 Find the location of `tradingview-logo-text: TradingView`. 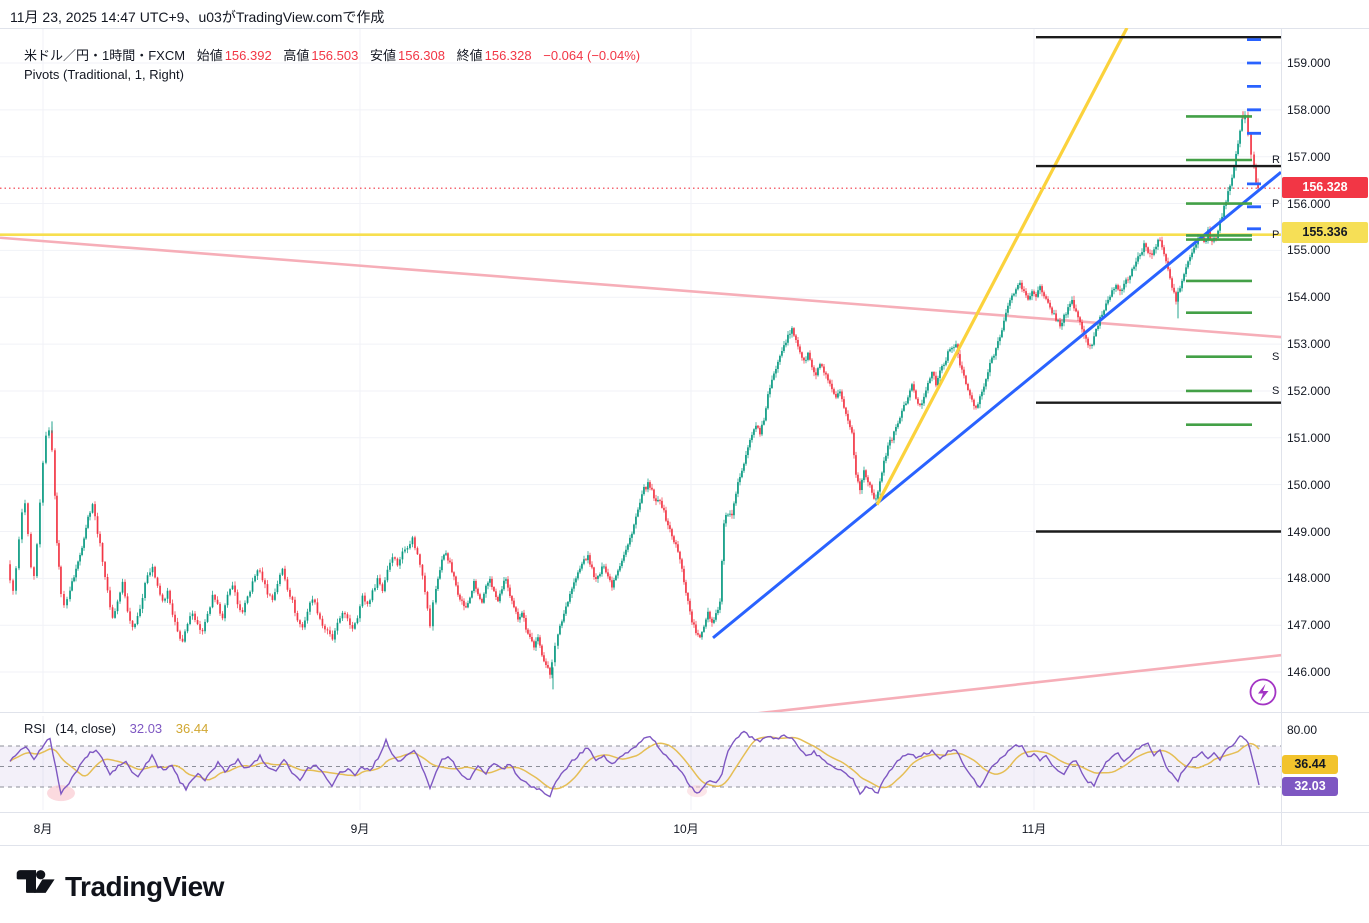

tradingview-logo-text: TradingView is located at coordinates (144, 886).